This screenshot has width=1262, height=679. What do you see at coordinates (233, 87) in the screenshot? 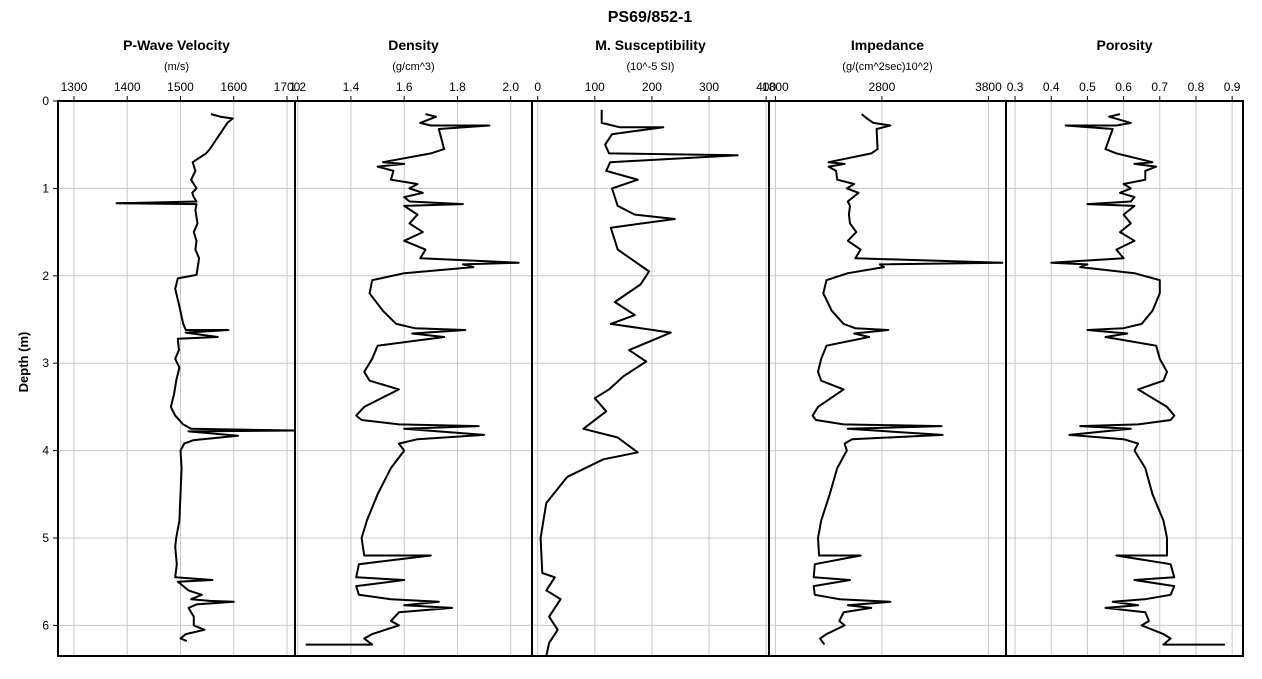
I see `x-tick-label: 1600` at bounding box center [233, 87].